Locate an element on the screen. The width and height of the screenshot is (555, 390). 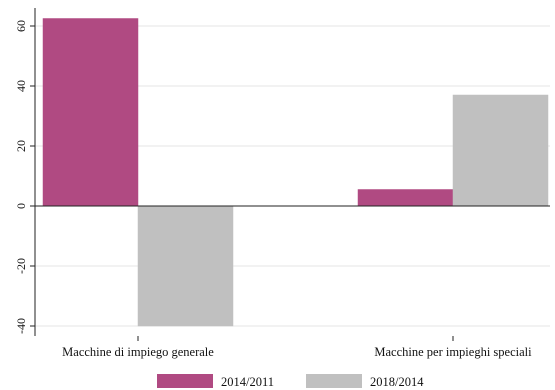
category-label: Macchine di impiego generale is located at coordinates (138, 352).